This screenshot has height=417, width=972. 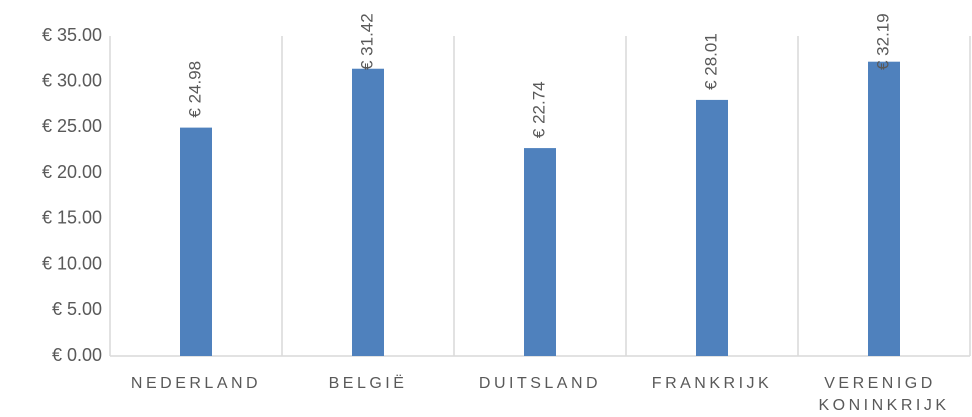 I want to click on x-tick-label: FRANKRIJK, so click(x=712, y=383).